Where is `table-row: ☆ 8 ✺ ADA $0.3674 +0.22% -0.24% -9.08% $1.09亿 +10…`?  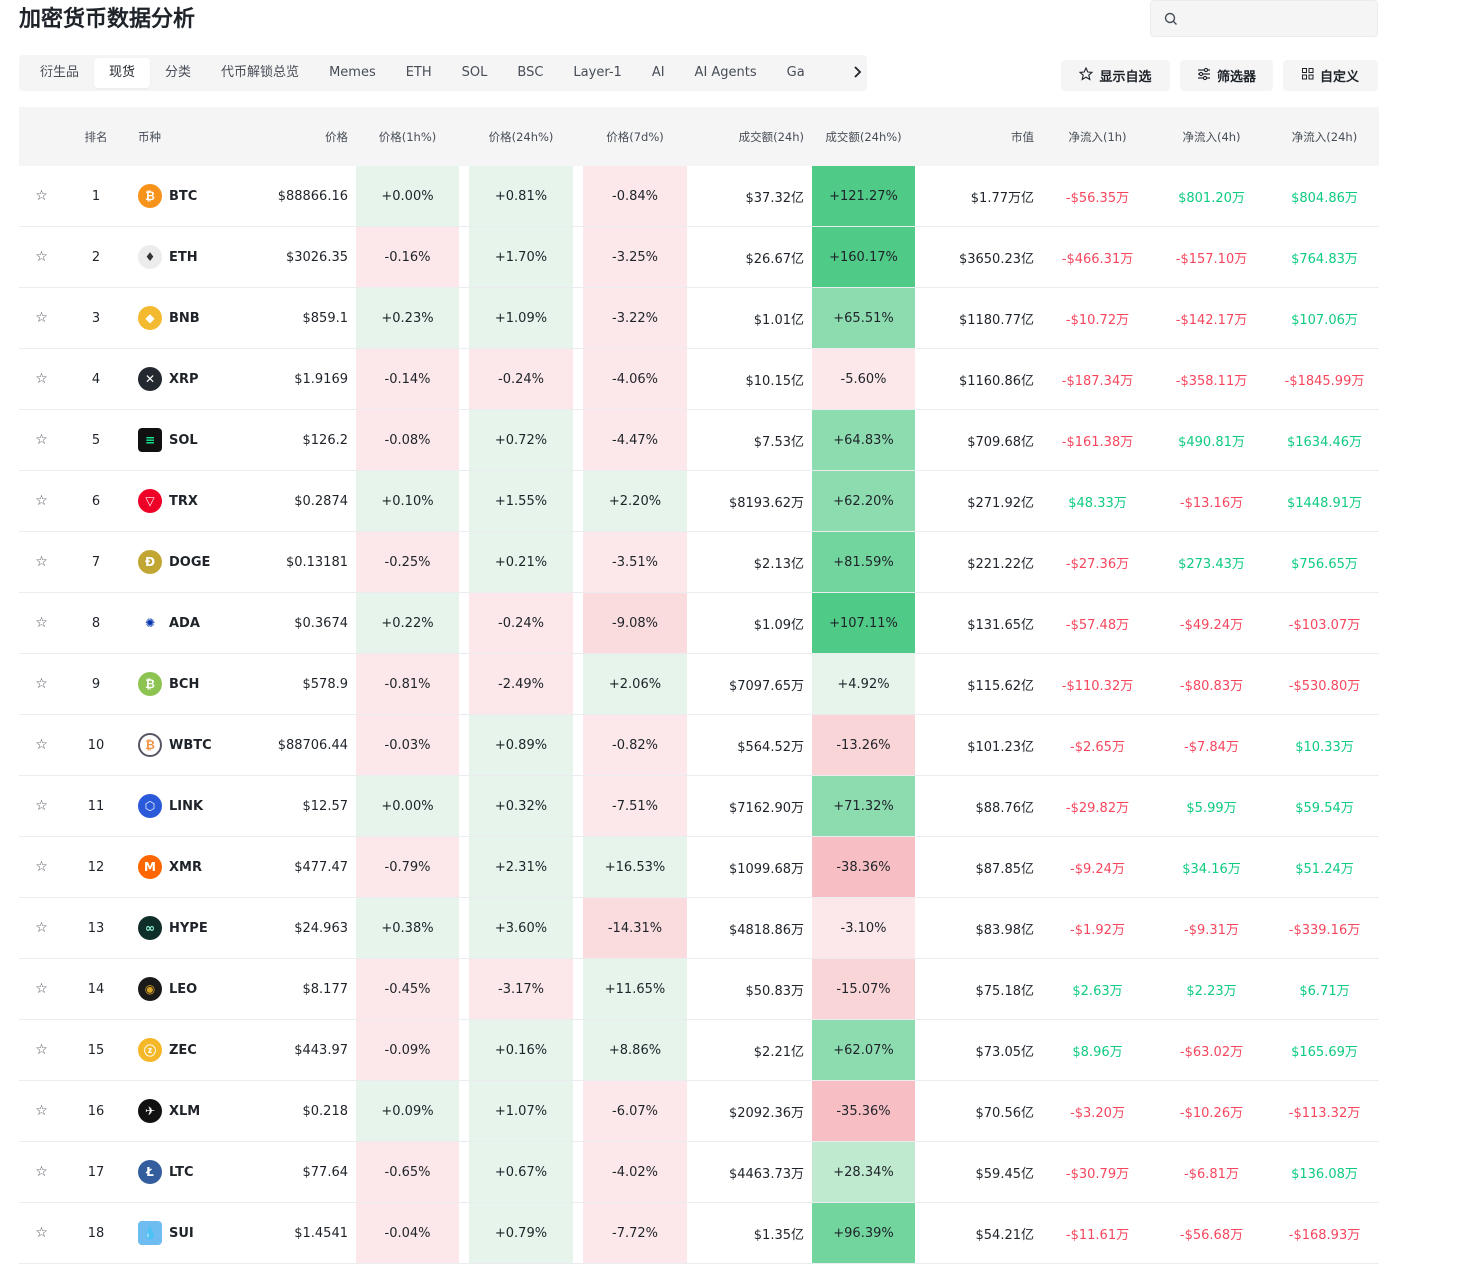
table-row: ☆ 8 ✺ ADA $0.3674 +0.22% -0.24% -9.08% $1.09亿 +10… is located at coordinates (699, 623).